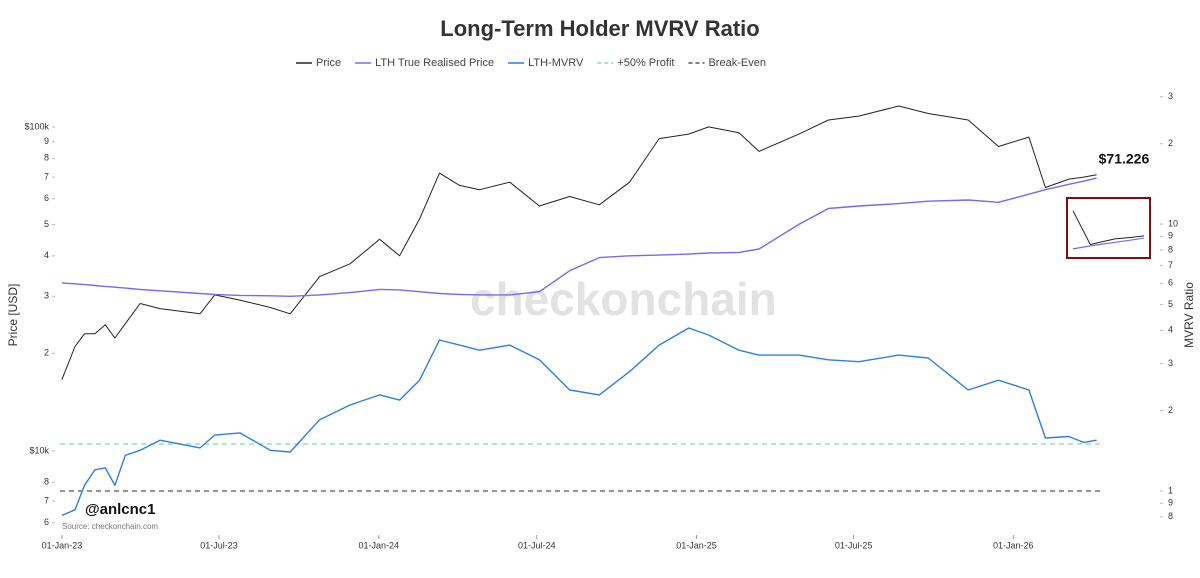 This screenshot has width=1200, height=578. What do you see at coordinates (736, 63) in the screenshot?
I see `legend-label: Break-Even` at bounding box center [736, 63].